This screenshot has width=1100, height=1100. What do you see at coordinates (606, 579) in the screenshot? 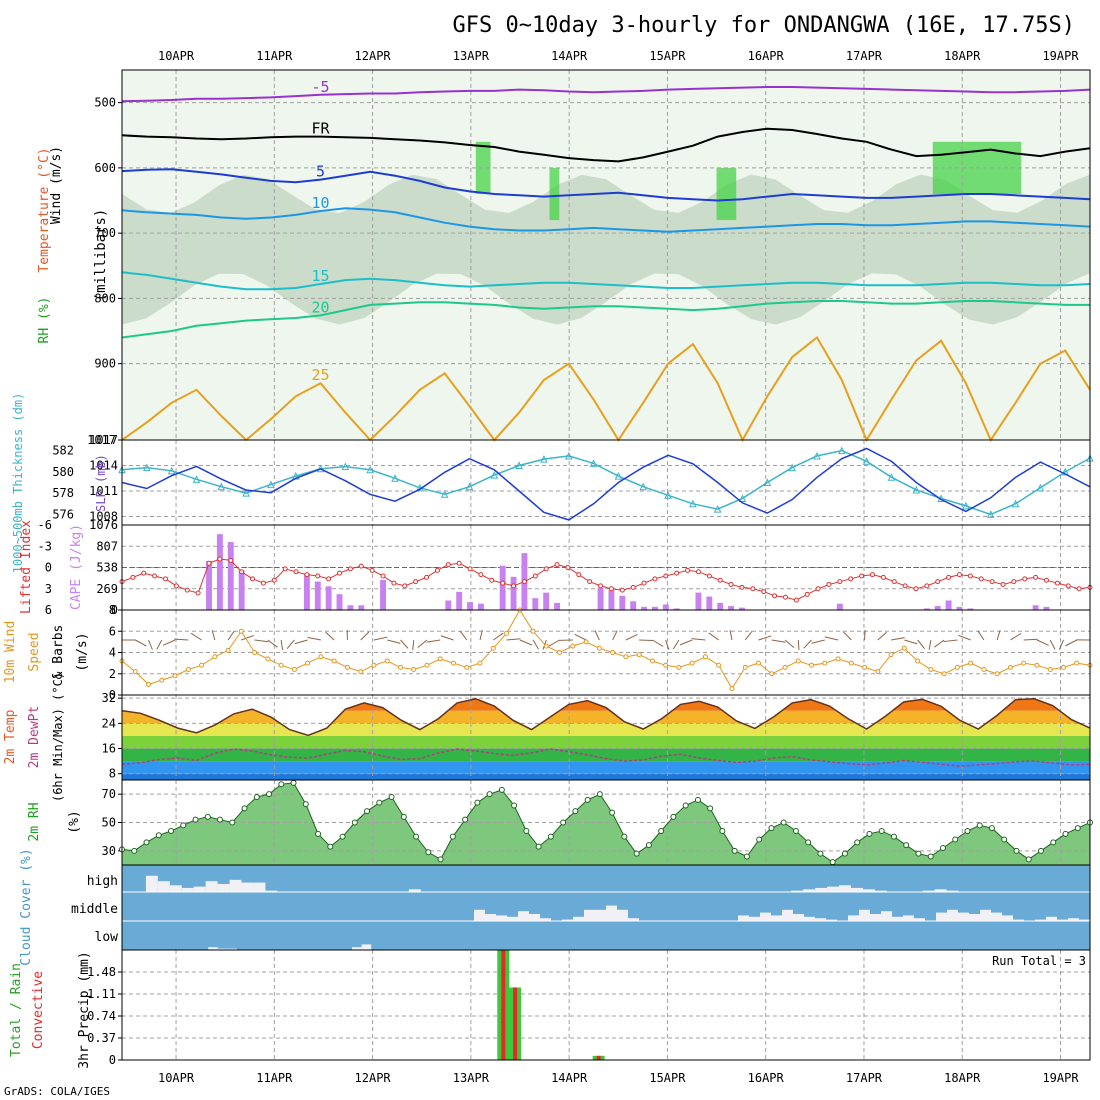
I see `li-line` at bounding box center [606, 579].